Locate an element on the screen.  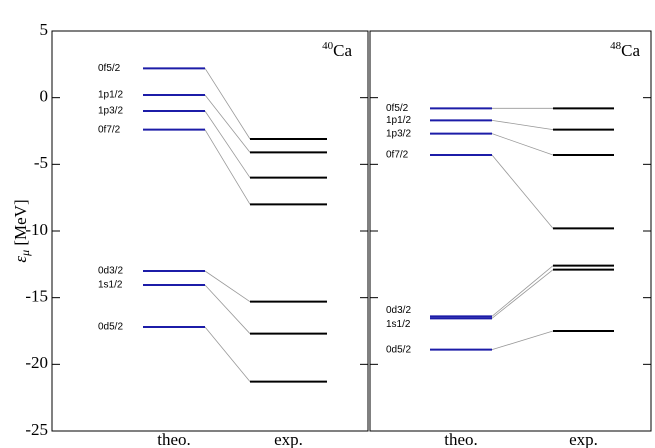
y-axis-label: εμ [MeV] is located at coordinates (21, 230).